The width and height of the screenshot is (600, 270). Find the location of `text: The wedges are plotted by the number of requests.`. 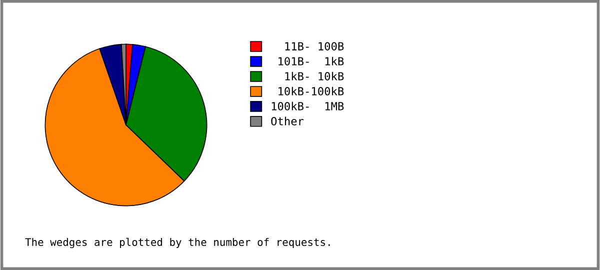

text: The wedges are plotted by the number of requests. is located at coordinates (177, 243).